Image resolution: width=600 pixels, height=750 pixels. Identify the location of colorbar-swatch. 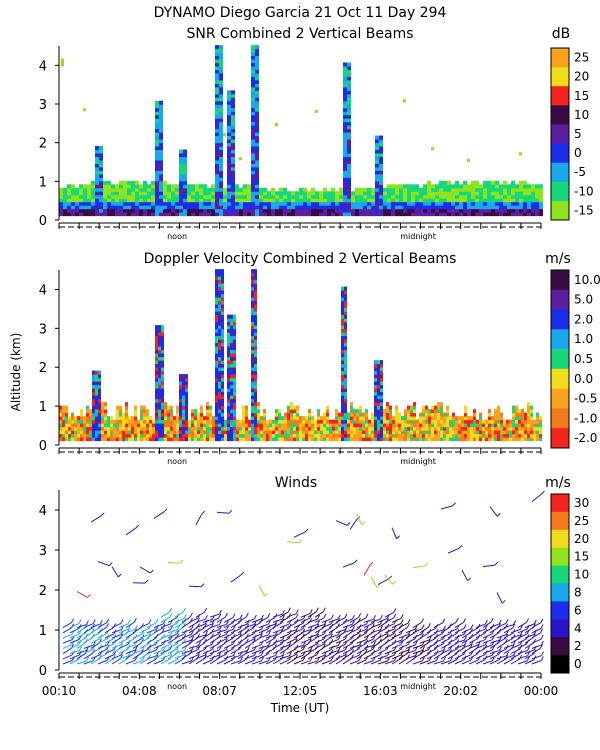
(560, 191).